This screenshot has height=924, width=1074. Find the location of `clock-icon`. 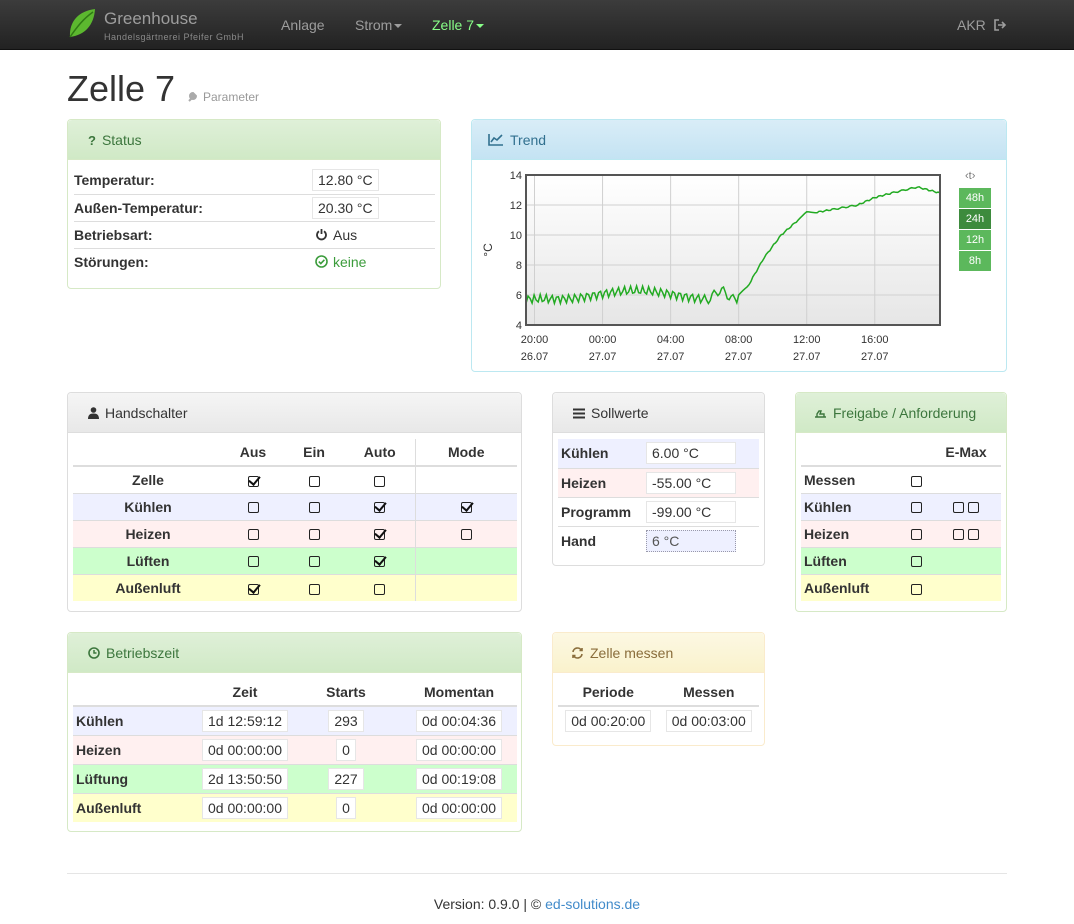

clock-icon is located at coordinates (94, 653).